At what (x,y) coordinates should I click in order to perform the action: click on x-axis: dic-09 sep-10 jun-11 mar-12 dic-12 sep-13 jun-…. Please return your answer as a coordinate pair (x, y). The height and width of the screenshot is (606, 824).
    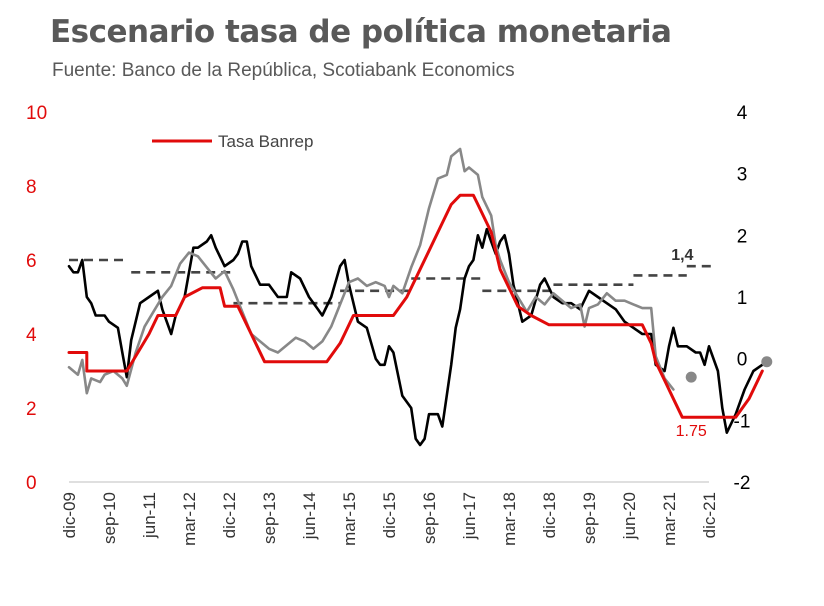
    Looking at the image, I should click on (389, 513).